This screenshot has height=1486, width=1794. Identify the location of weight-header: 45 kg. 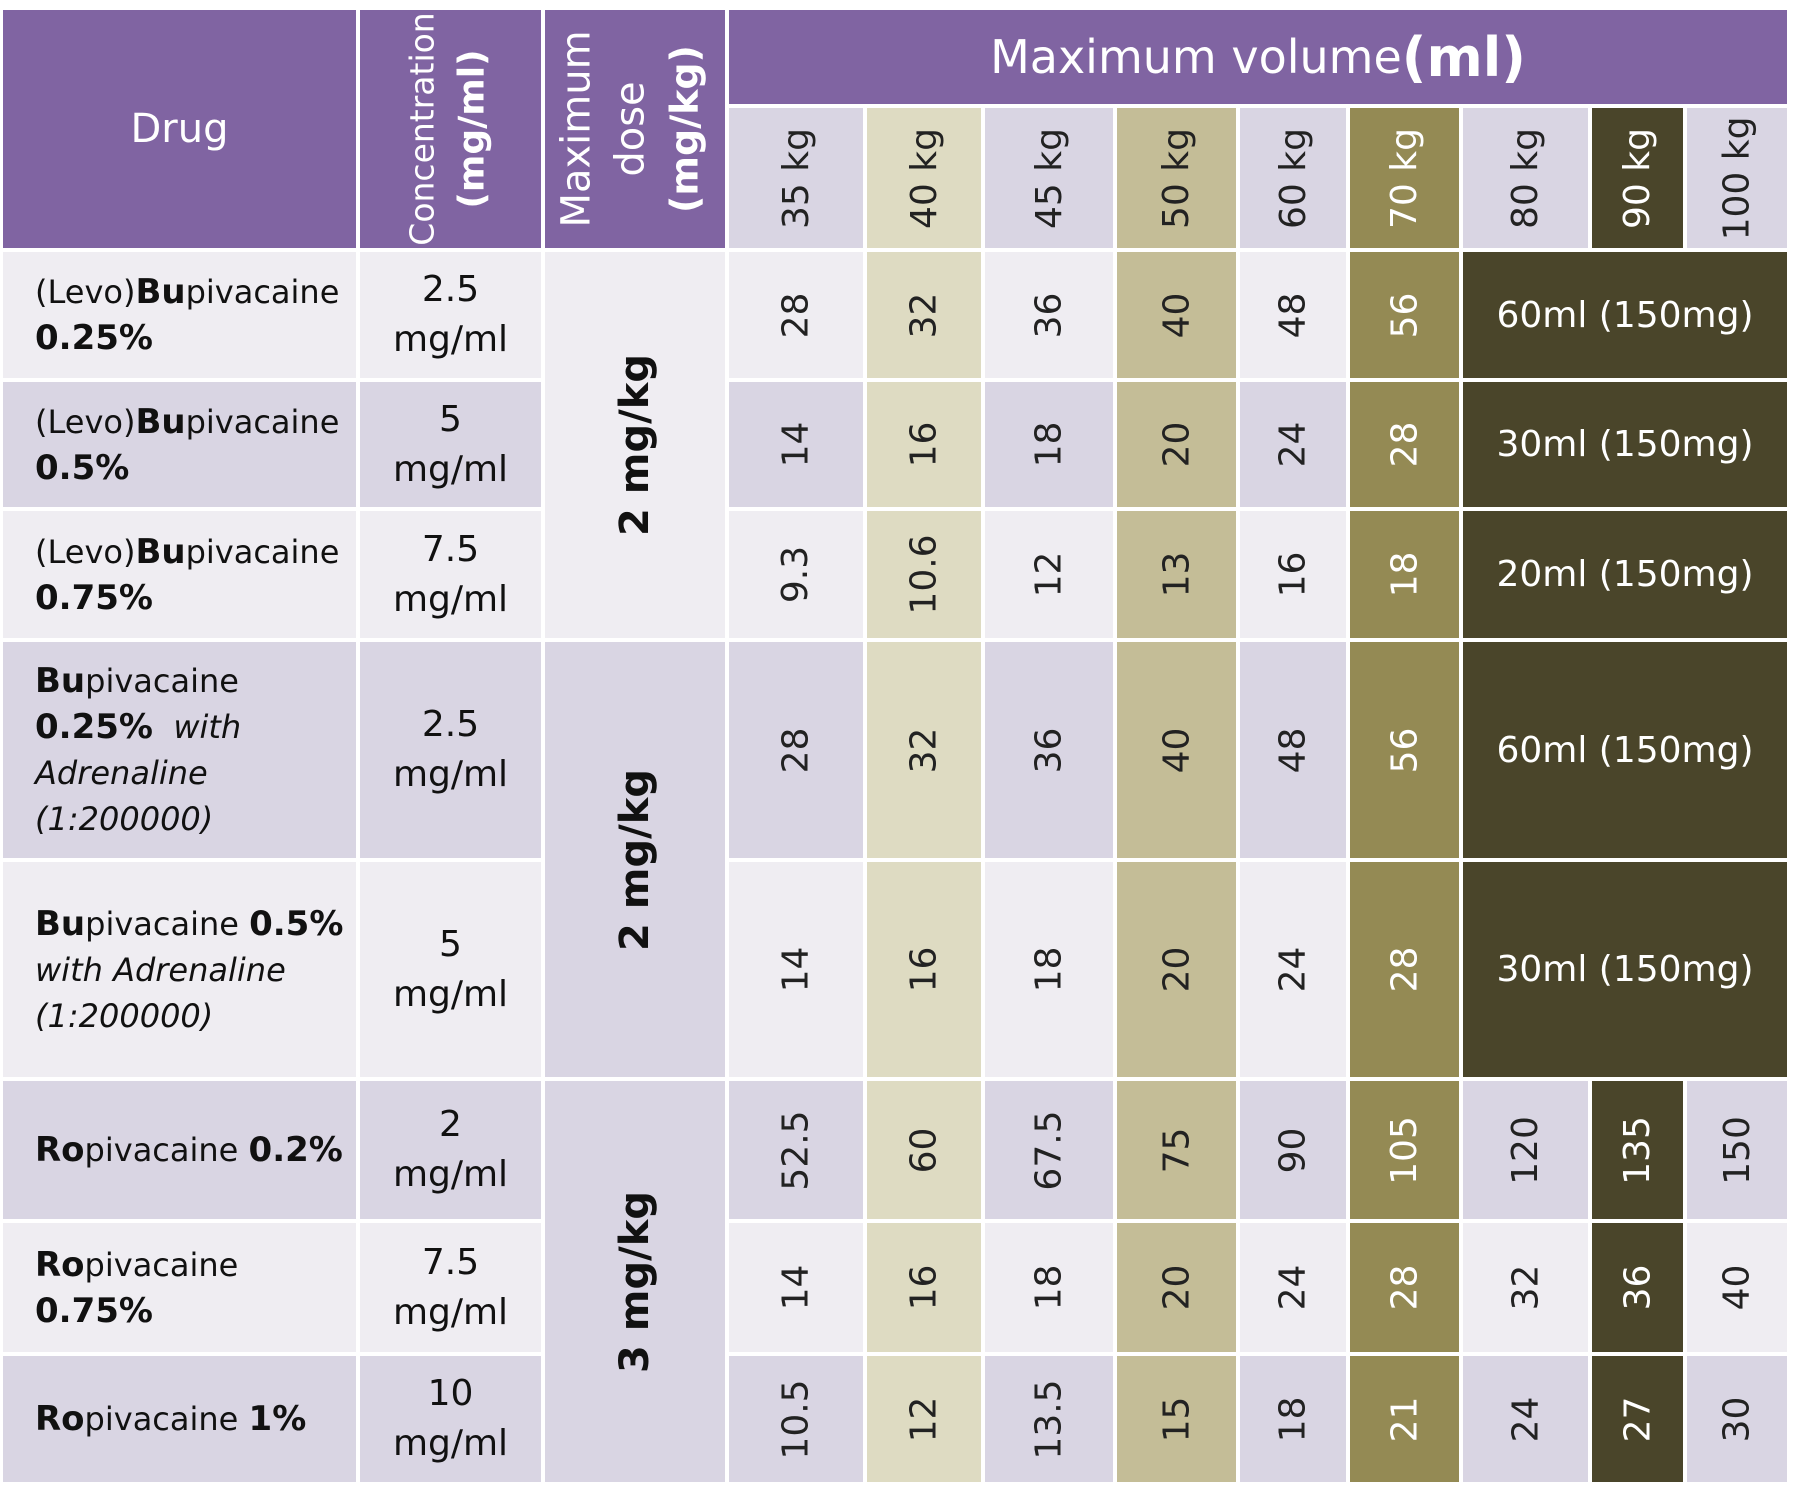
(1049, 178).